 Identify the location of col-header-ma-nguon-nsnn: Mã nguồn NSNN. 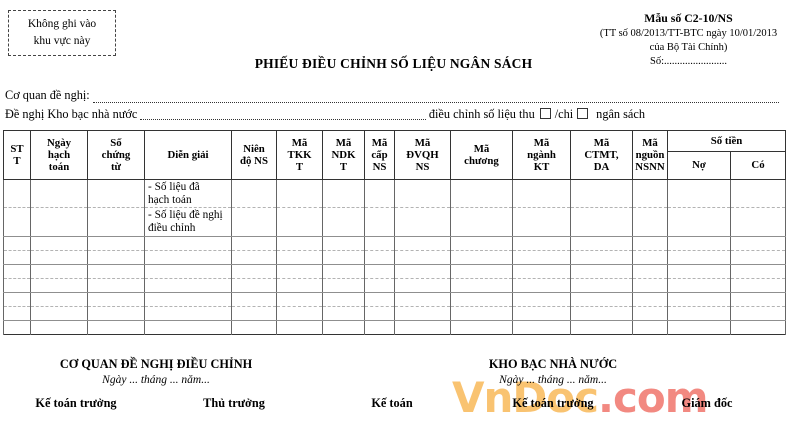
(650, 155).